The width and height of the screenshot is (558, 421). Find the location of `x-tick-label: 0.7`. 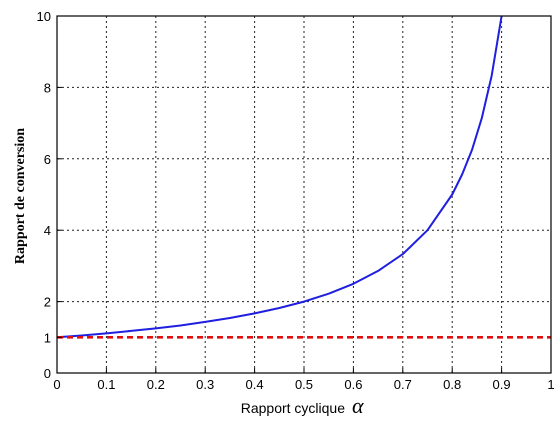

x-tick-label: 0.7 is located at coordinates (403, 384).